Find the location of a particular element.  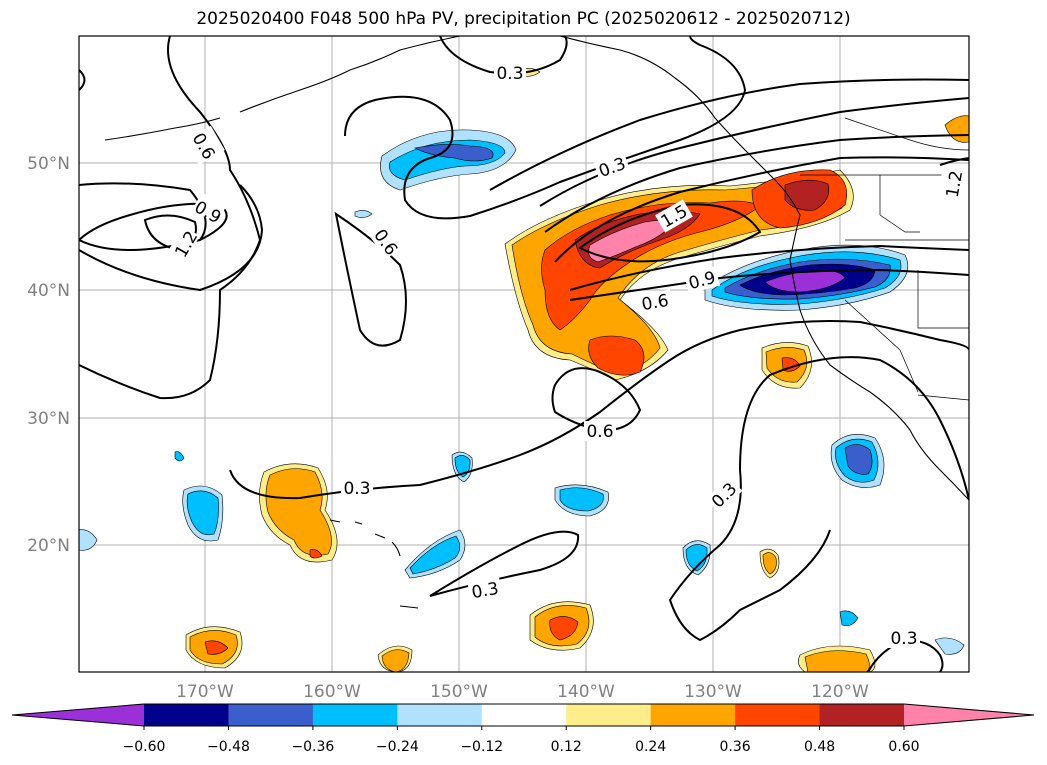

lat-label: 50°N is located at coordinates (48, 164).